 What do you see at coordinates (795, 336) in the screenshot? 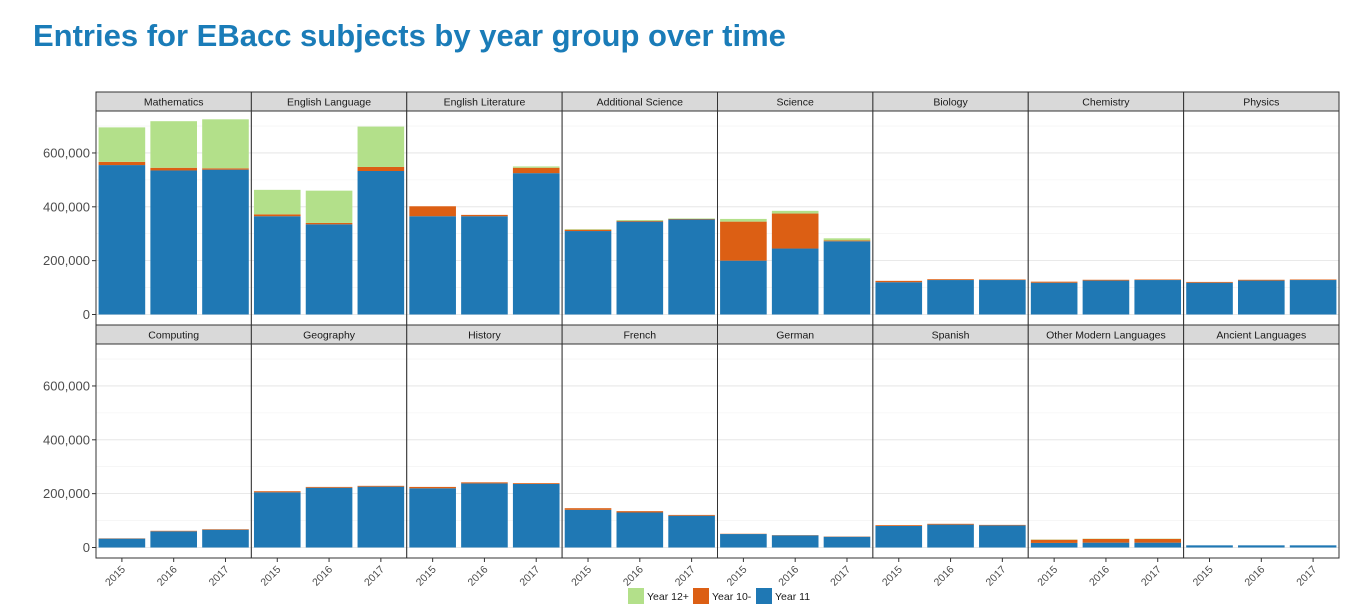
I see `strip-label-german: German` at bounding box center [795, 336].